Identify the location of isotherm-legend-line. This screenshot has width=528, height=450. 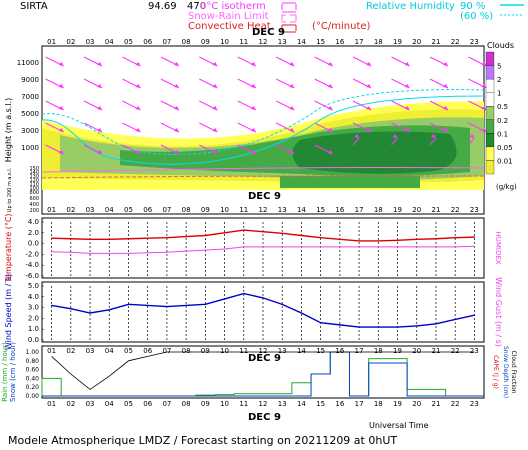
(289, 7).